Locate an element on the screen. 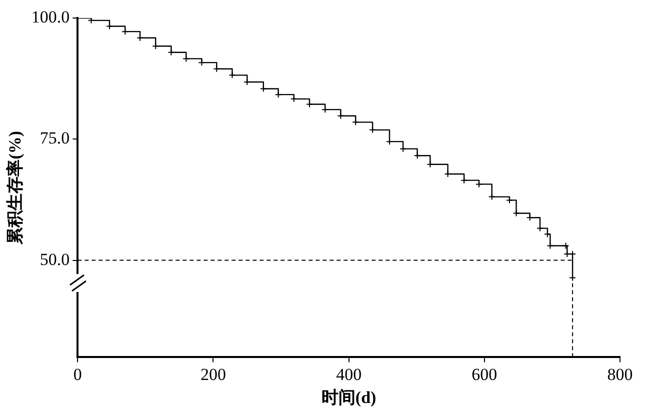 This screenshot has height=411, width=666. x-tick-label: 800 is located at coordinates (620, 374).